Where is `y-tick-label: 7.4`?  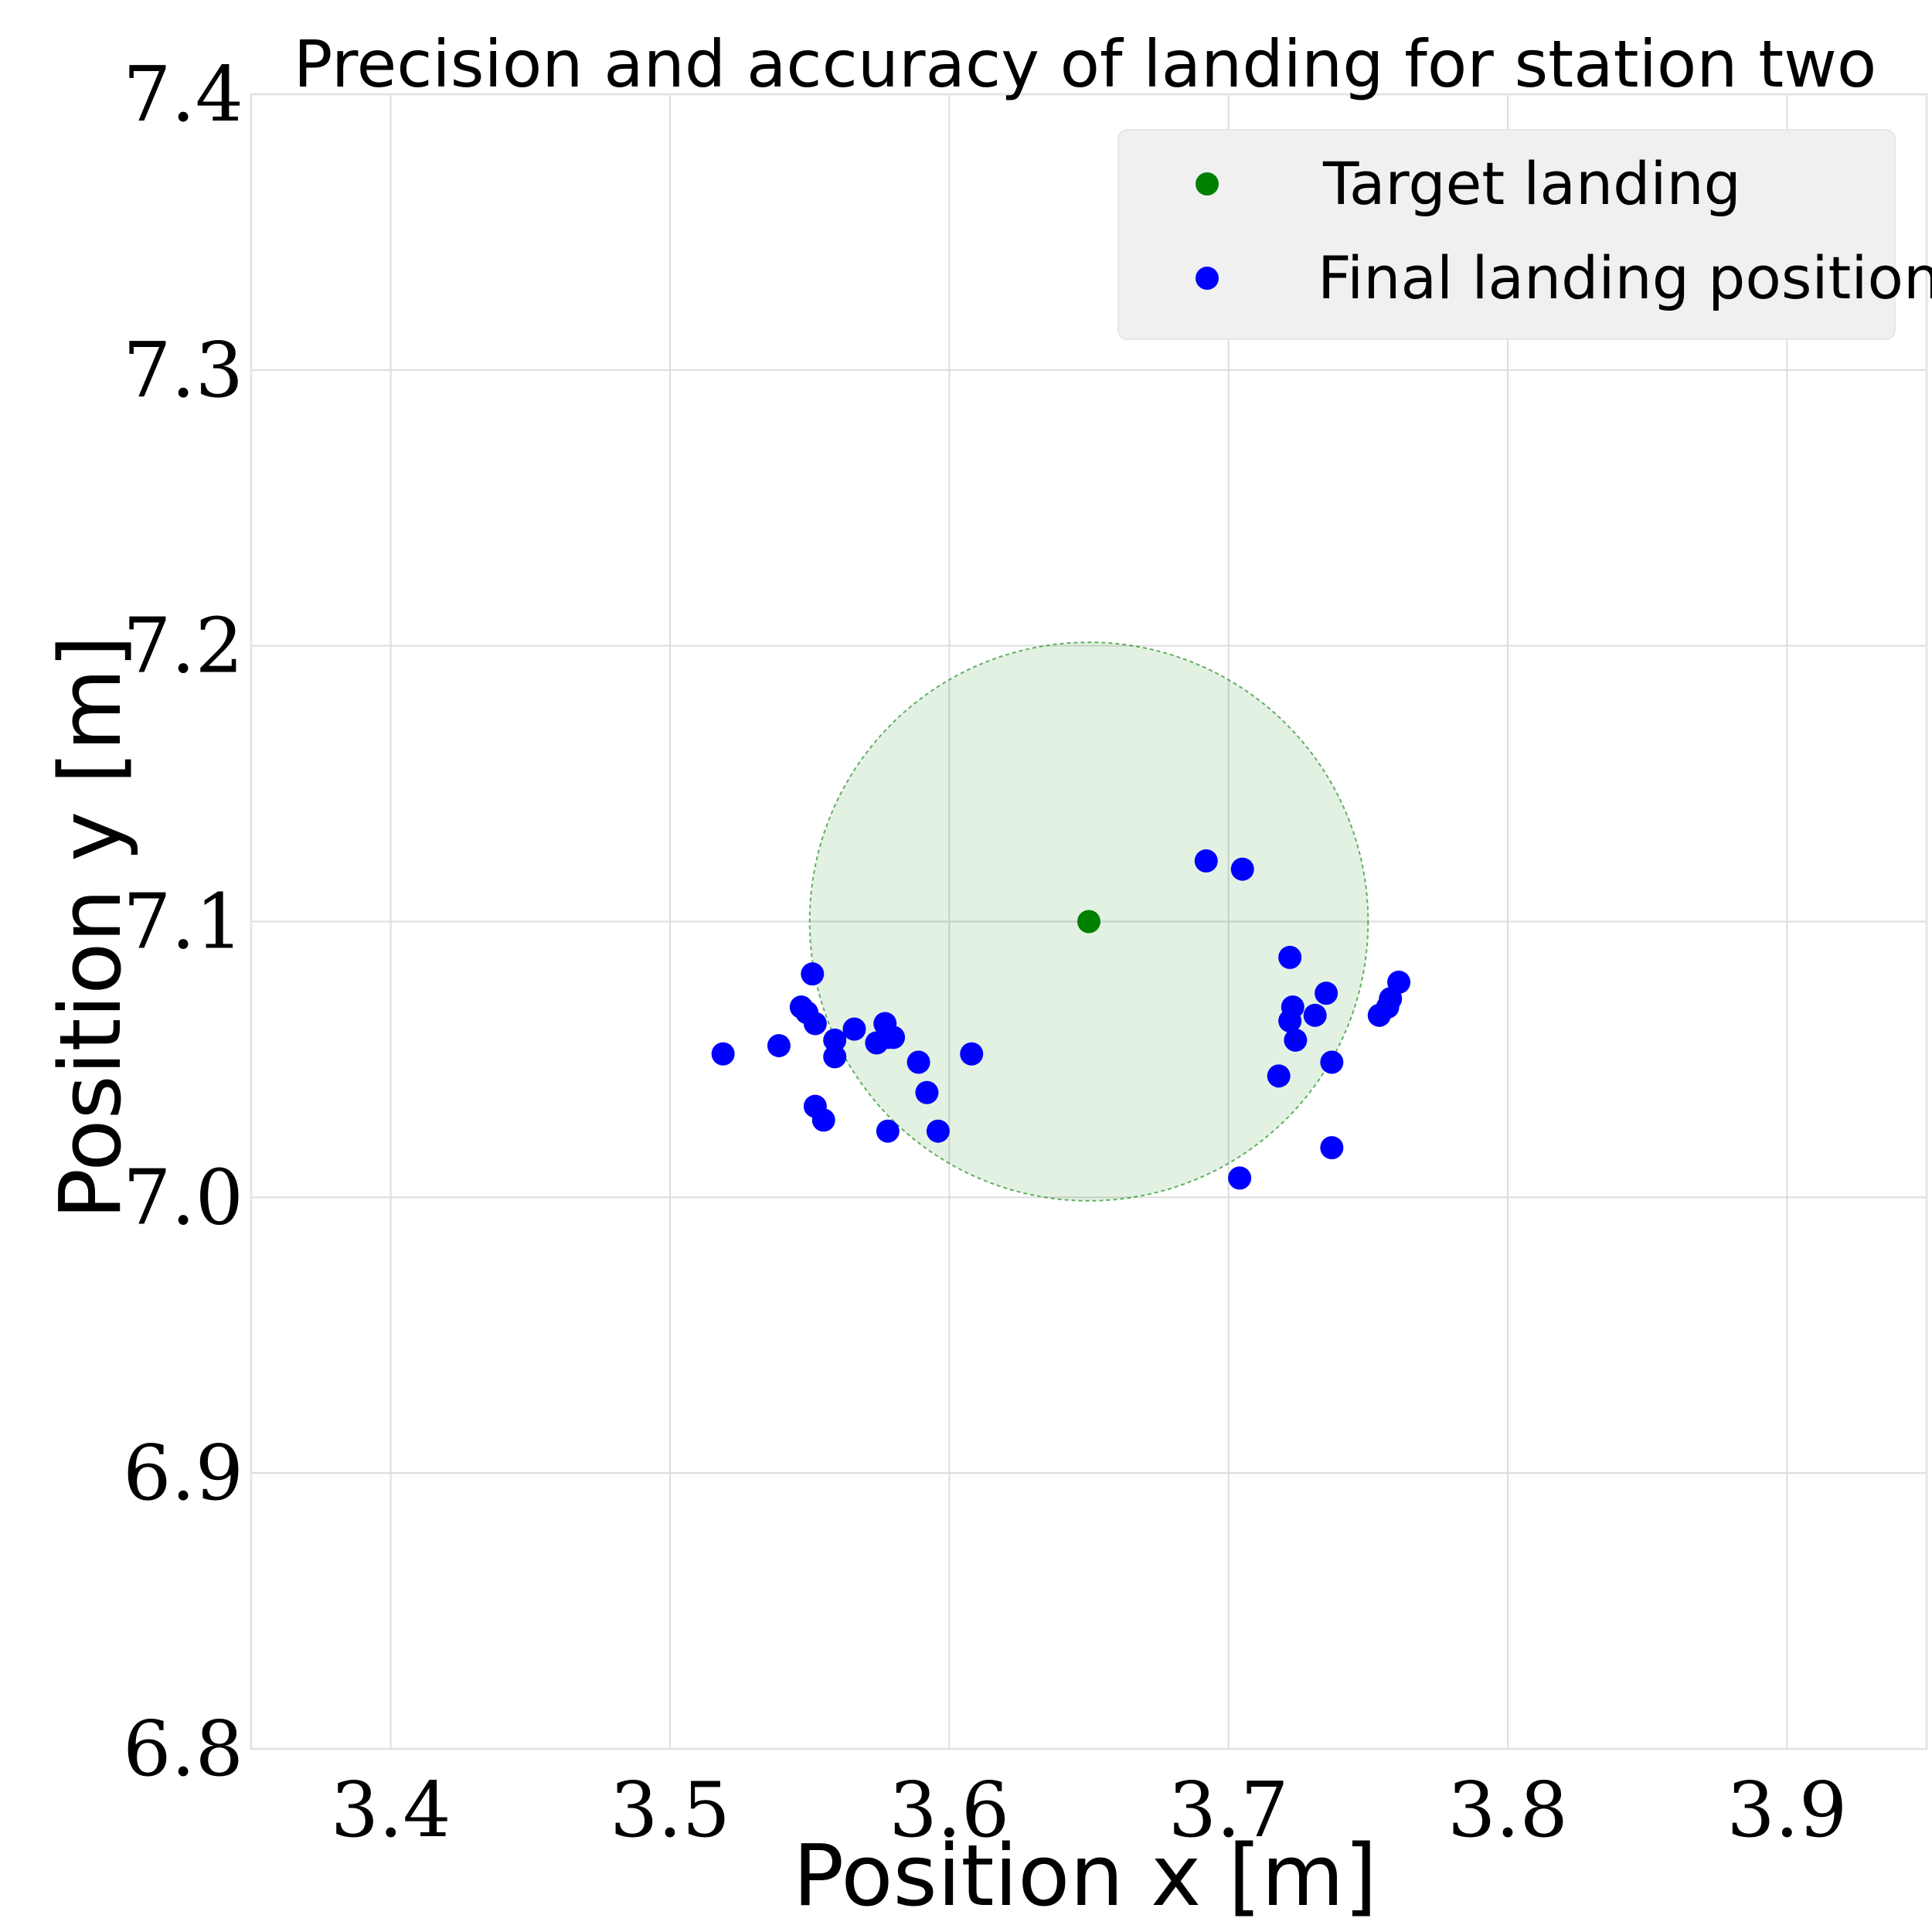 y-tick-label: 7.4 is located at coordinates (183, 95).